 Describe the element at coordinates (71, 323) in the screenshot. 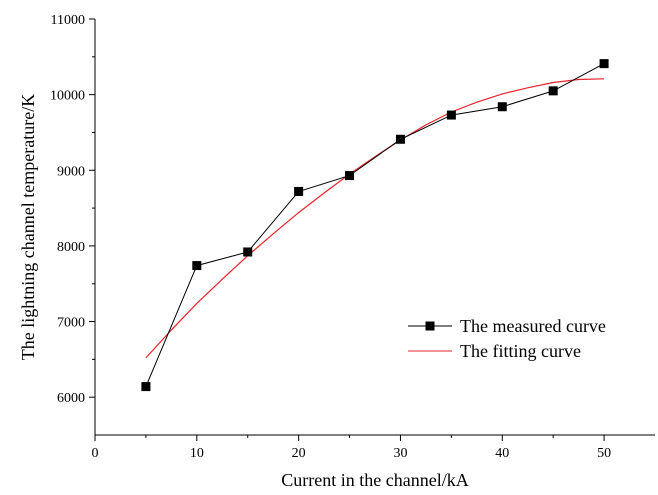

I see `y-tick-label: 7000` at that location.